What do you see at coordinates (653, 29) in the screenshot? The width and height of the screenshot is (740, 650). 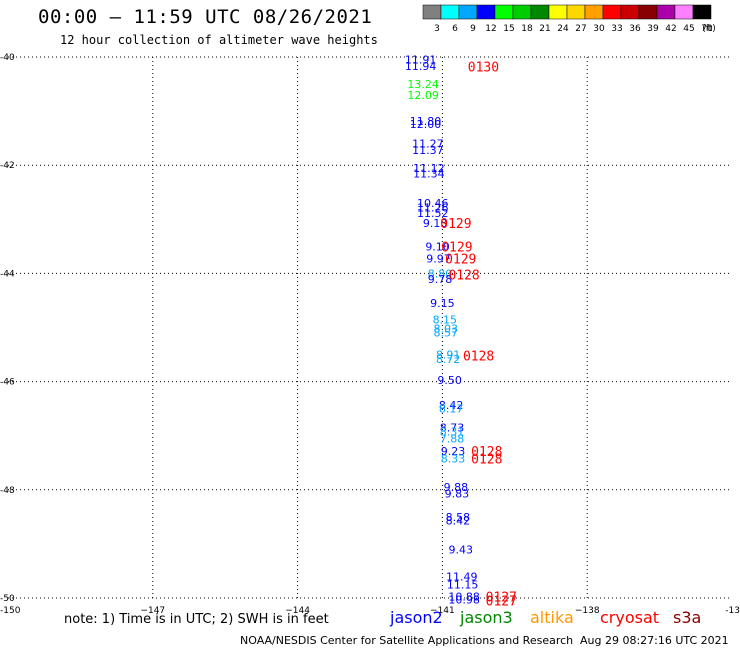 I see `legend-tick-label: 39` at bounding box center [653, 29].